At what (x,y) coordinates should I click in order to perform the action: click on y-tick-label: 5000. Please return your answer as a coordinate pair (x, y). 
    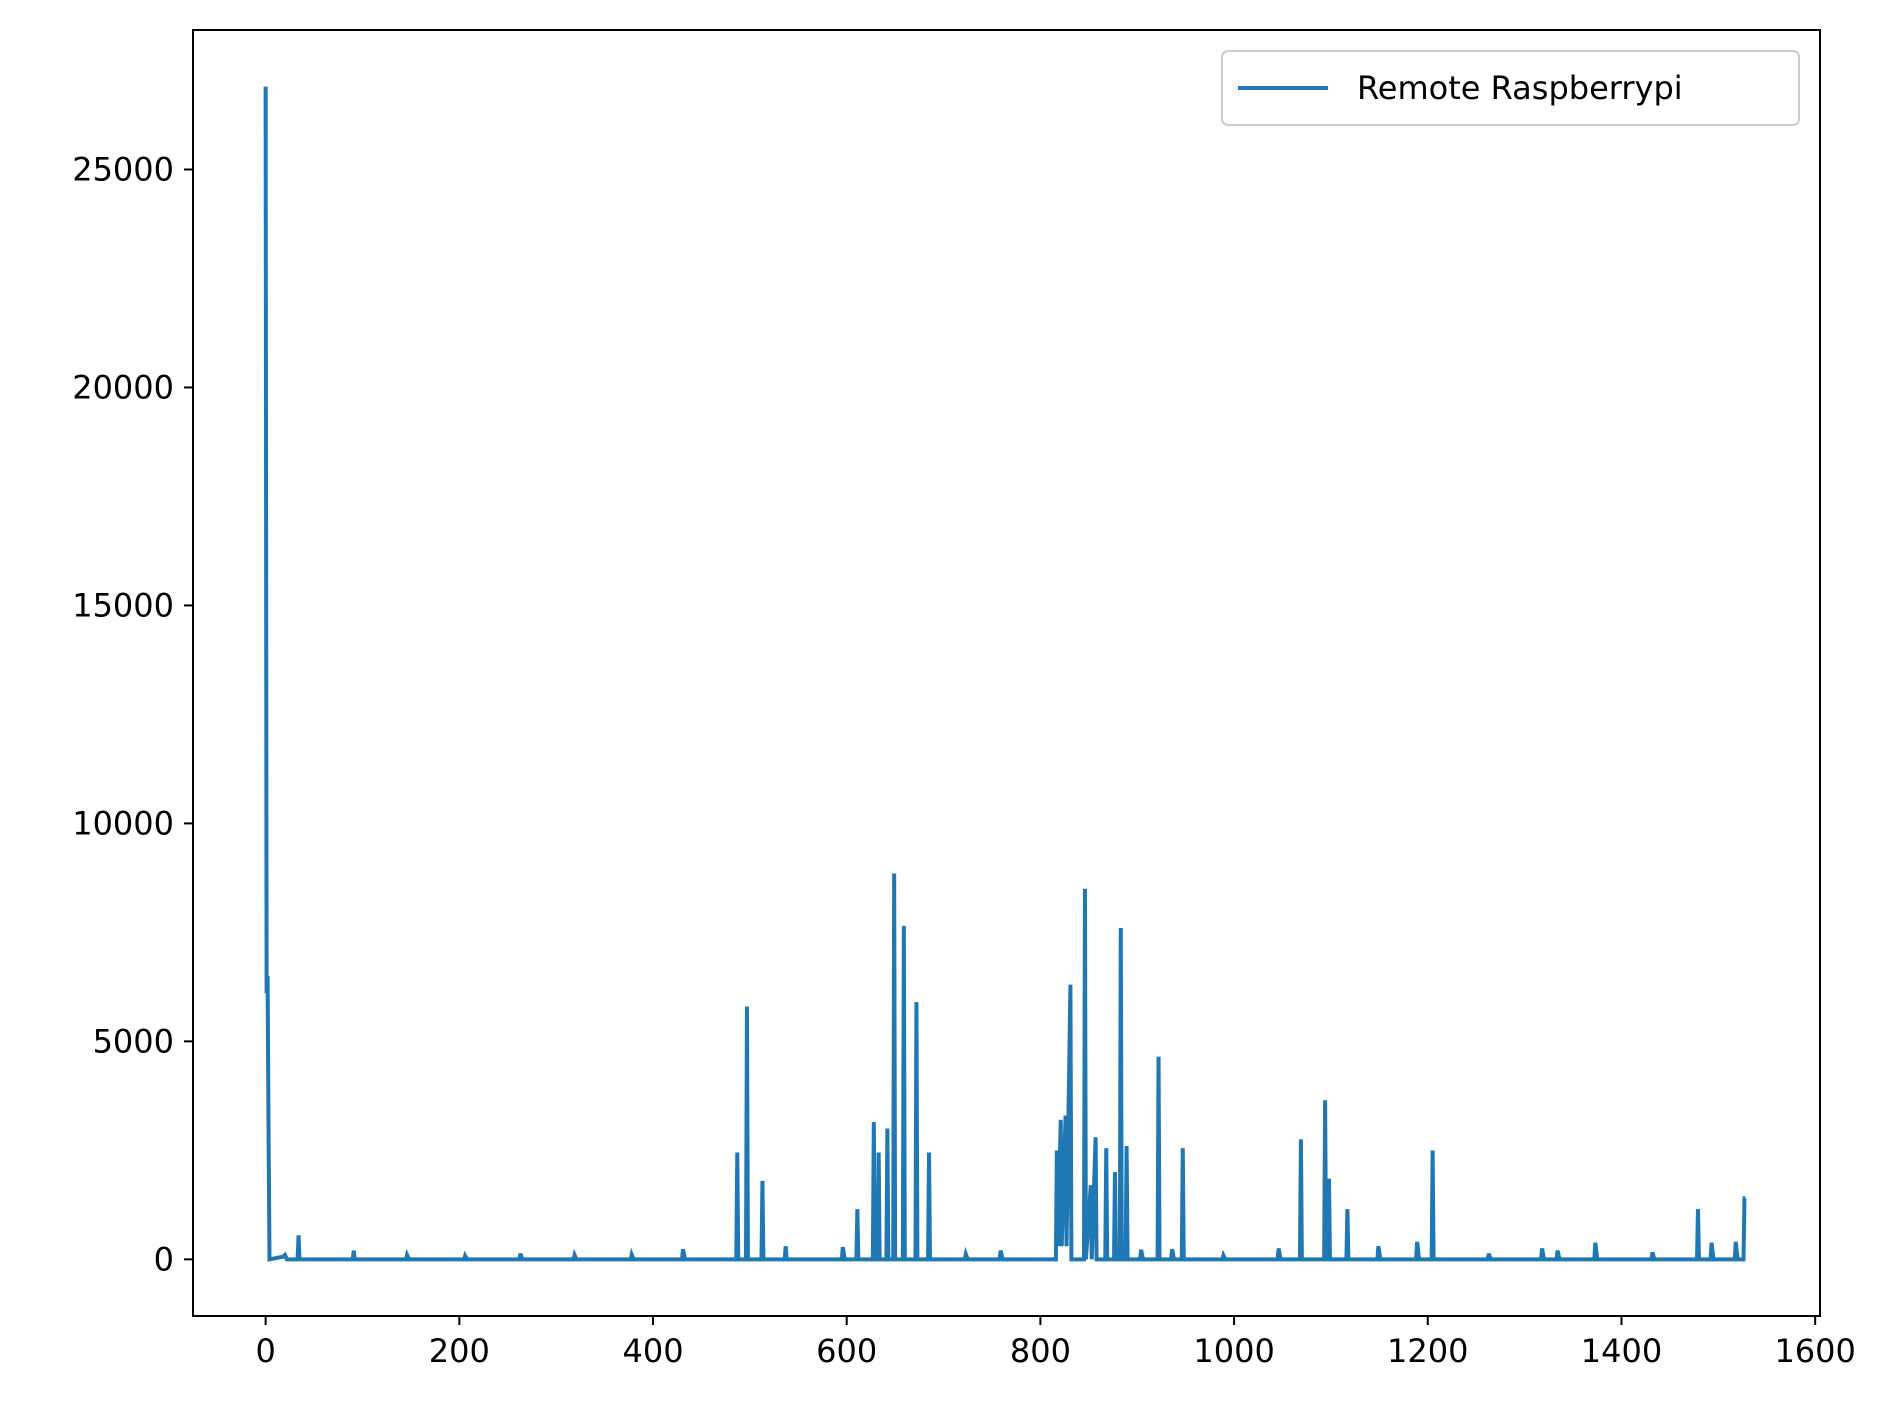
    Looking at the image, I should click on (133, 1041).